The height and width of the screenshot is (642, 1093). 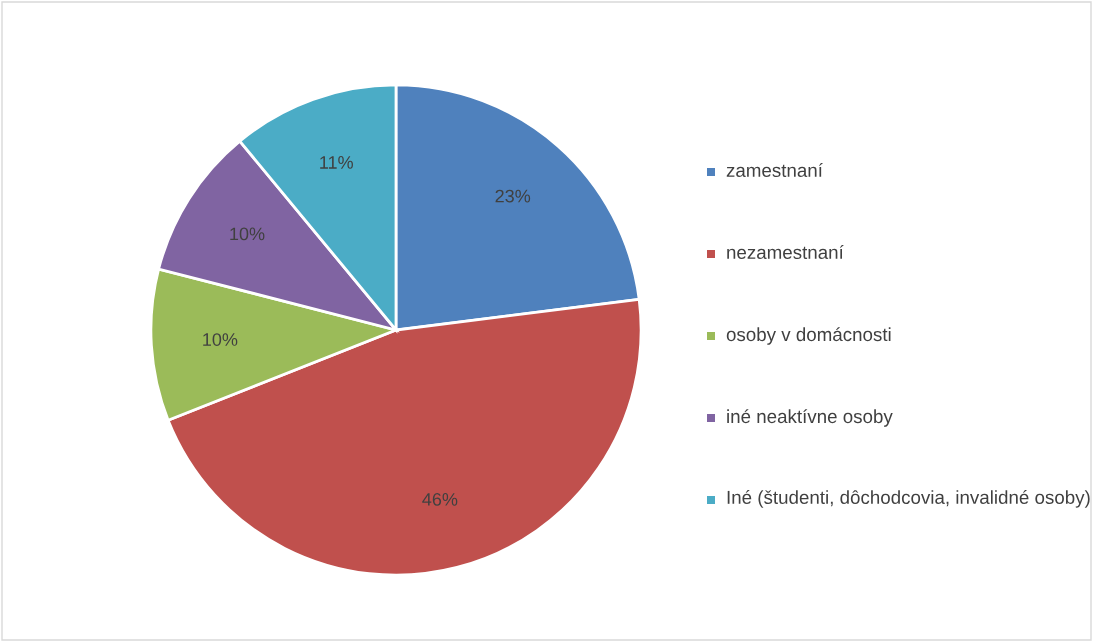 What do you see at coordinates (808, 336) in the screenshot?
I see `legend-label: osoby v domácnosti` at bounding box center [808, 336].